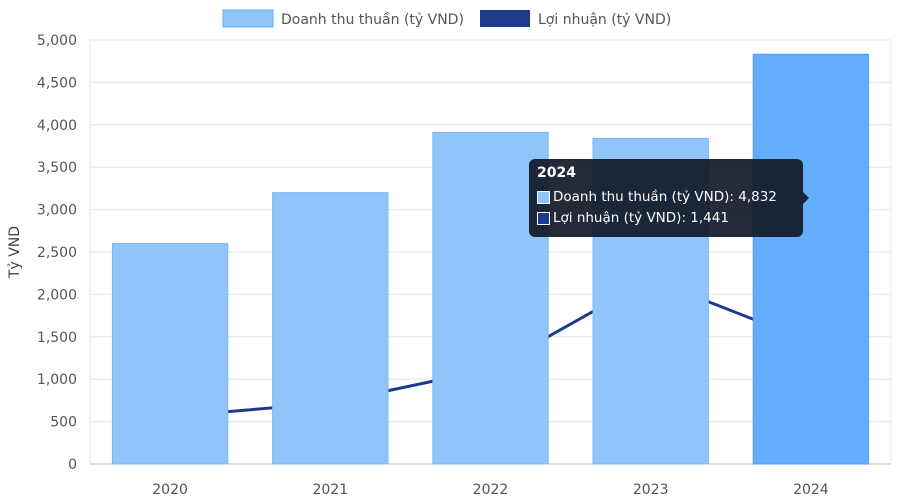  Describe the element at coordinates (505, 18) in the screenshot. I see `legend-swatch-profit` at that location.